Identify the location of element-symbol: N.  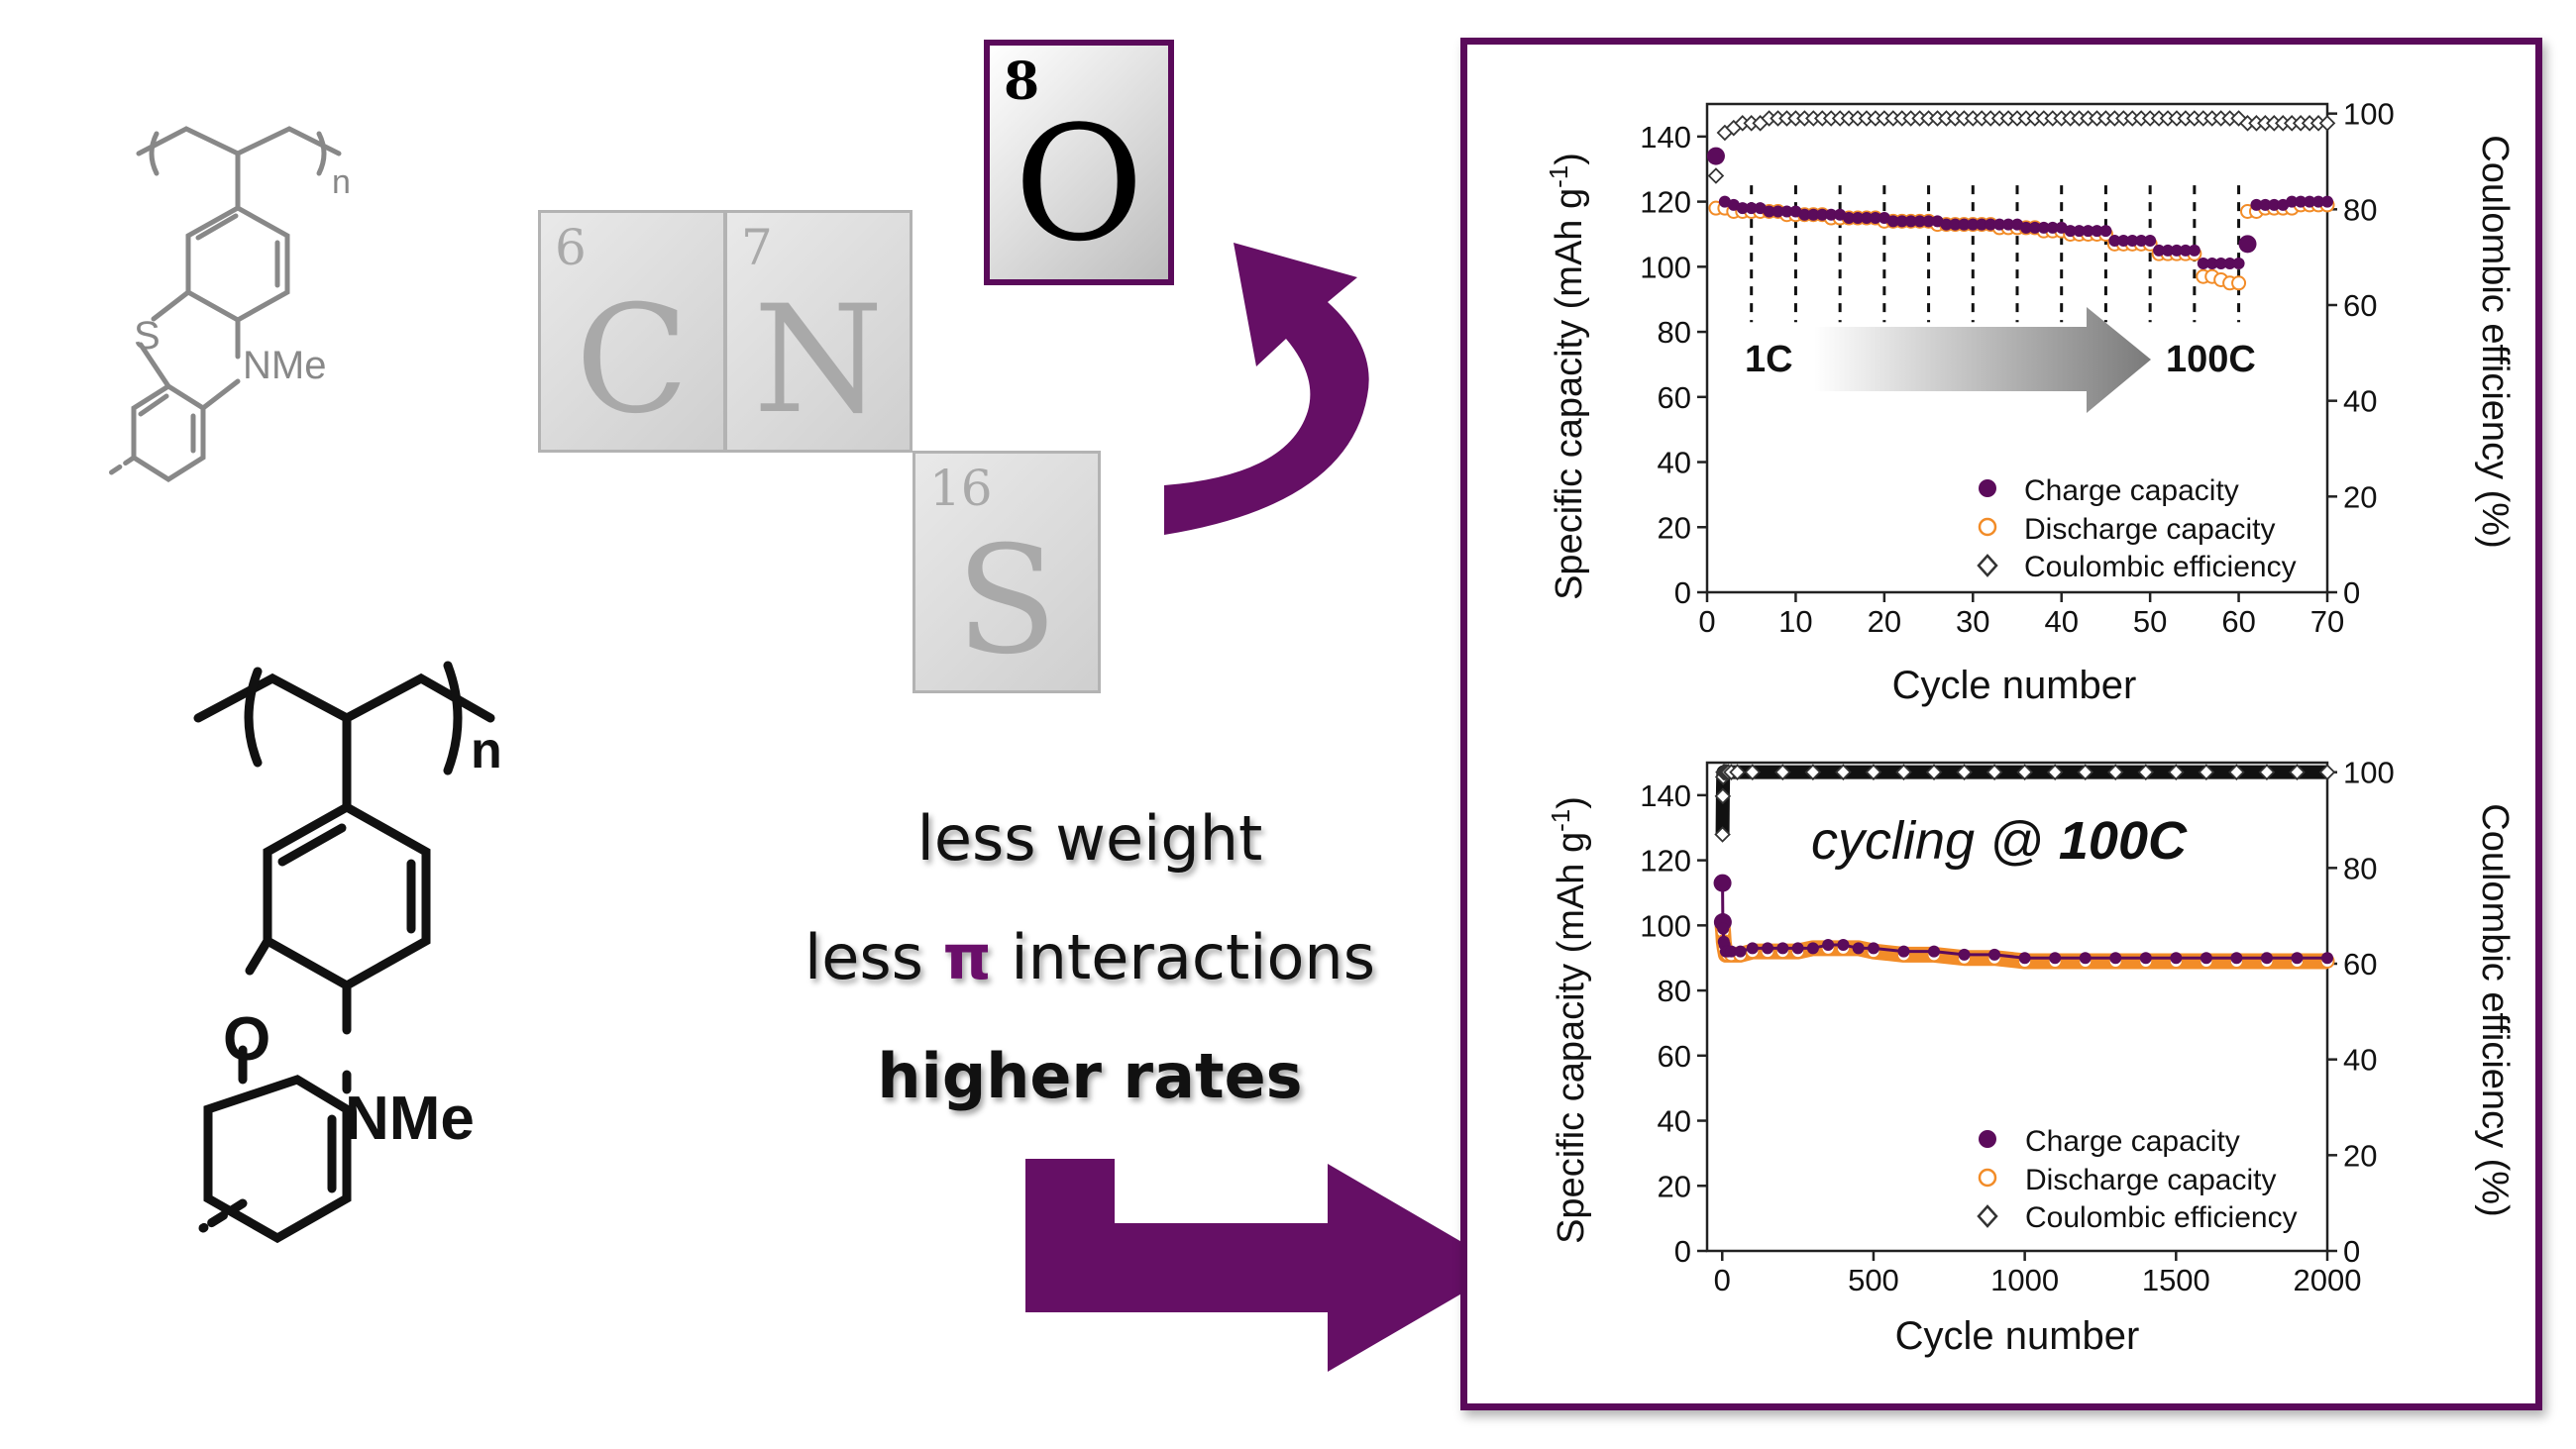
(818, 360).